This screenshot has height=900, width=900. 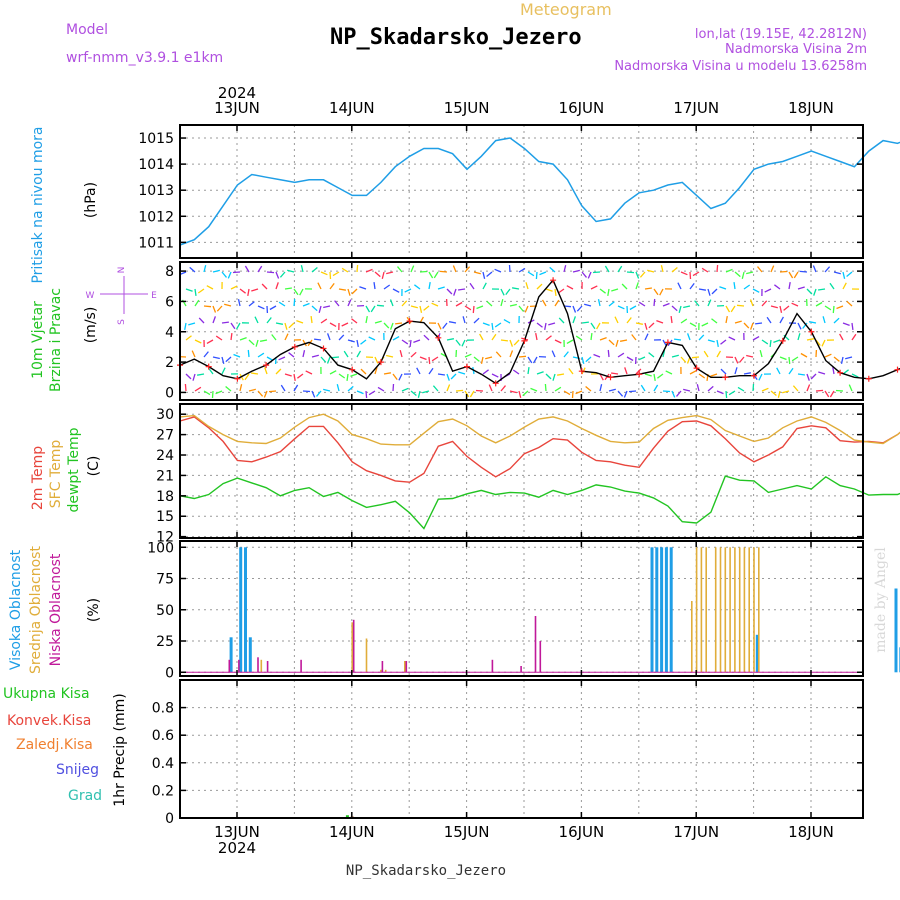 What do you see at coordinates (91, 325) in the screenshot?
I see `wind-unit: (m/s)` at bounding box center [91, 325].